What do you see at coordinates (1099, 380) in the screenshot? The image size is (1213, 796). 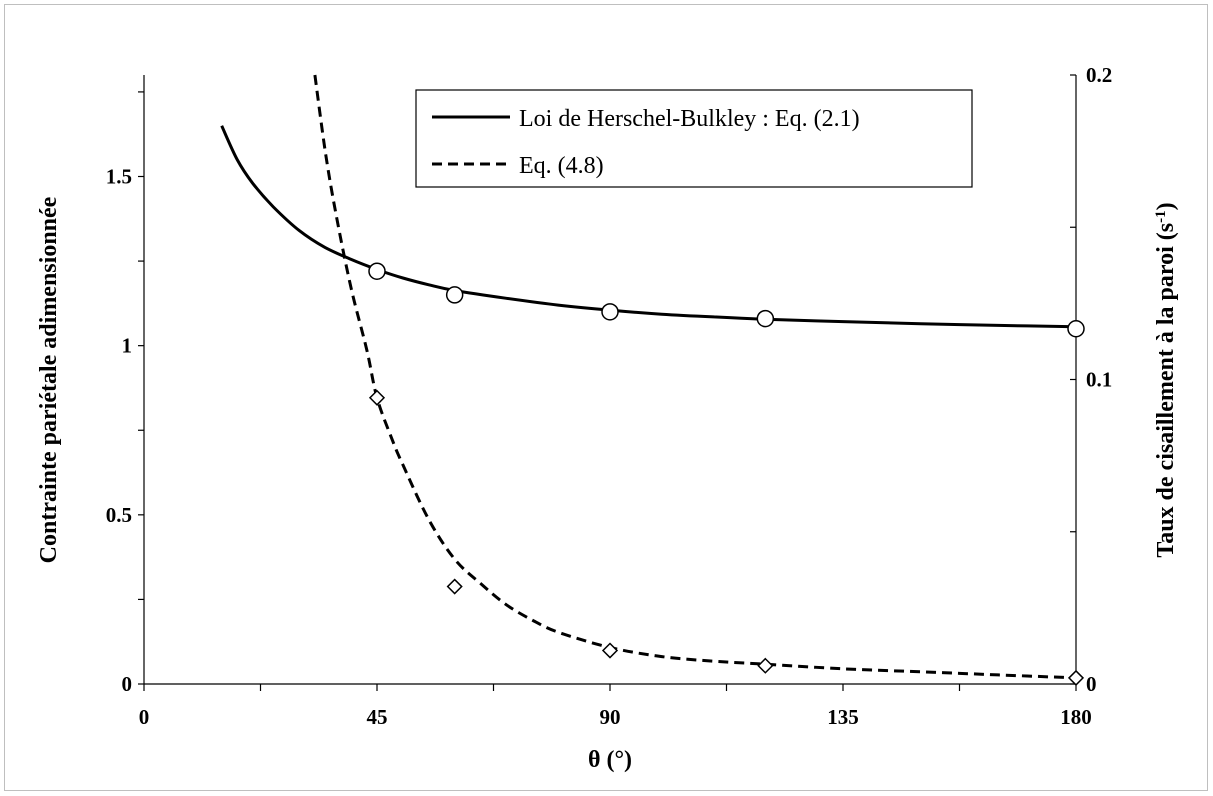 I see `y-right-tick-label: 0.1` at bounding box center [1099, 380].